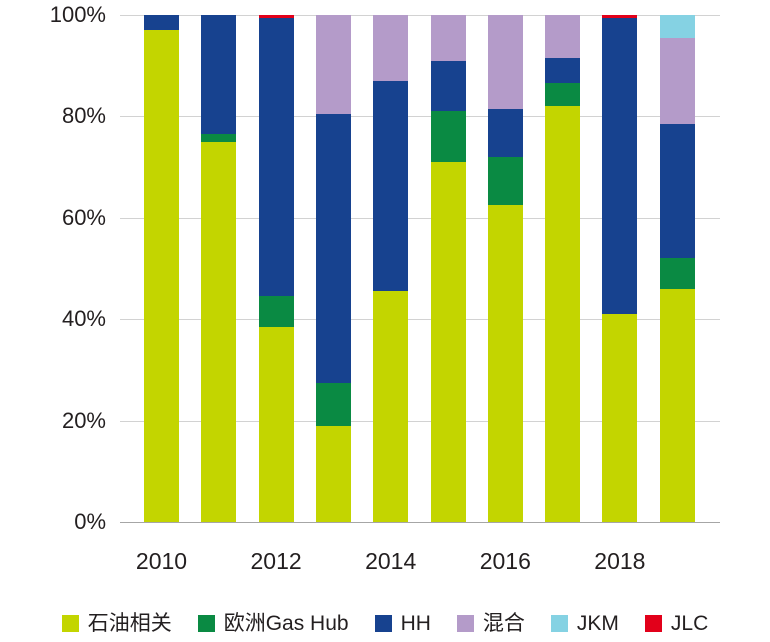  I want to click on bar-2019, so click(677, 268).